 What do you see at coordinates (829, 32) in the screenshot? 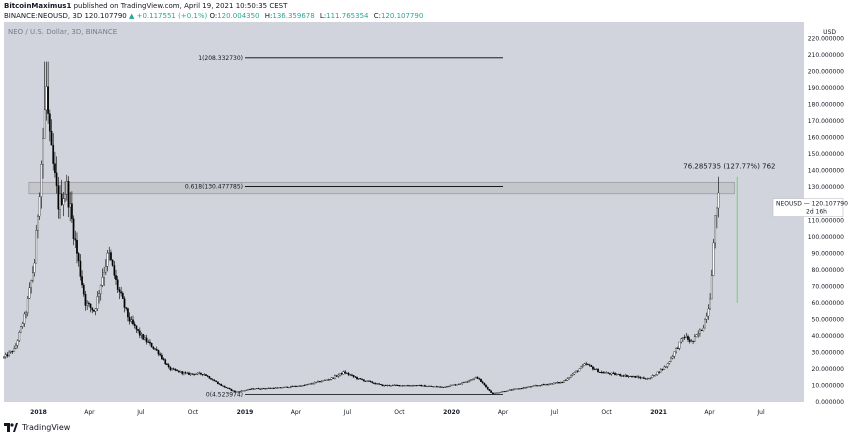
I see `price-axis-unit: USD` at bounding box center [829, 32].